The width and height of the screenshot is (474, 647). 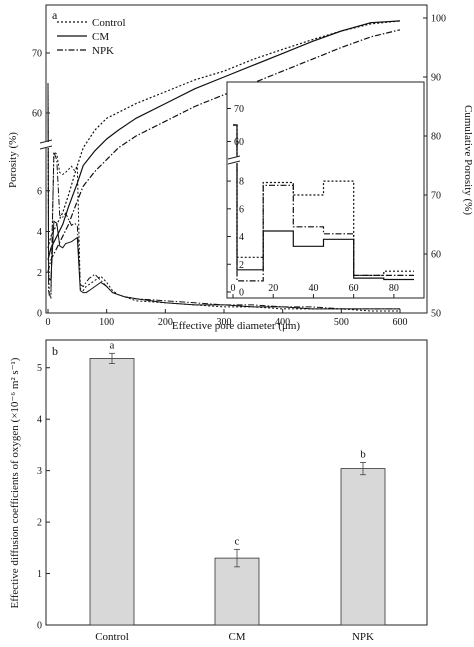 What do you see at coordinates (43, 497) in the screenshot?
I see `b-y-axis-ticks: 0 1 2 3 4 5` at bounding box center [43, 497].